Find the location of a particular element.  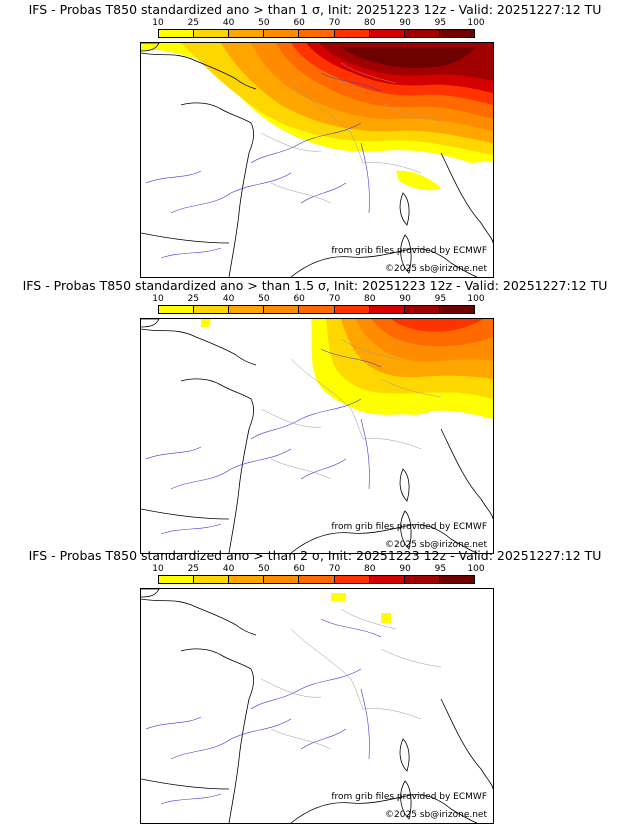

prob-area-10c is located at coordinates (206, 323).